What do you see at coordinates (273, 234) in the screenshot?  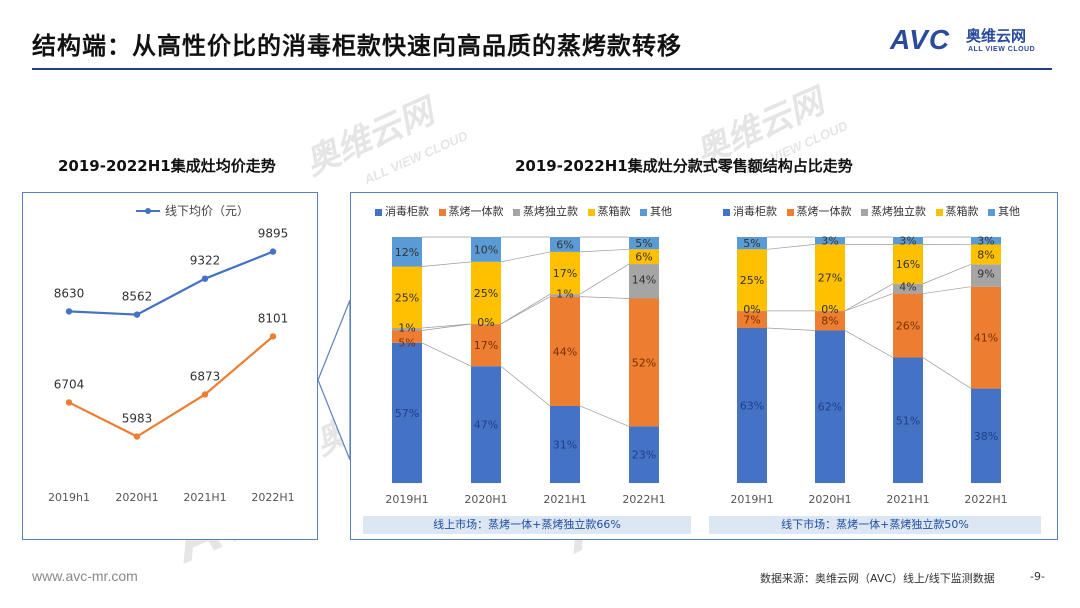 I see `data-label: 9895` at bounding box center [273, 234].